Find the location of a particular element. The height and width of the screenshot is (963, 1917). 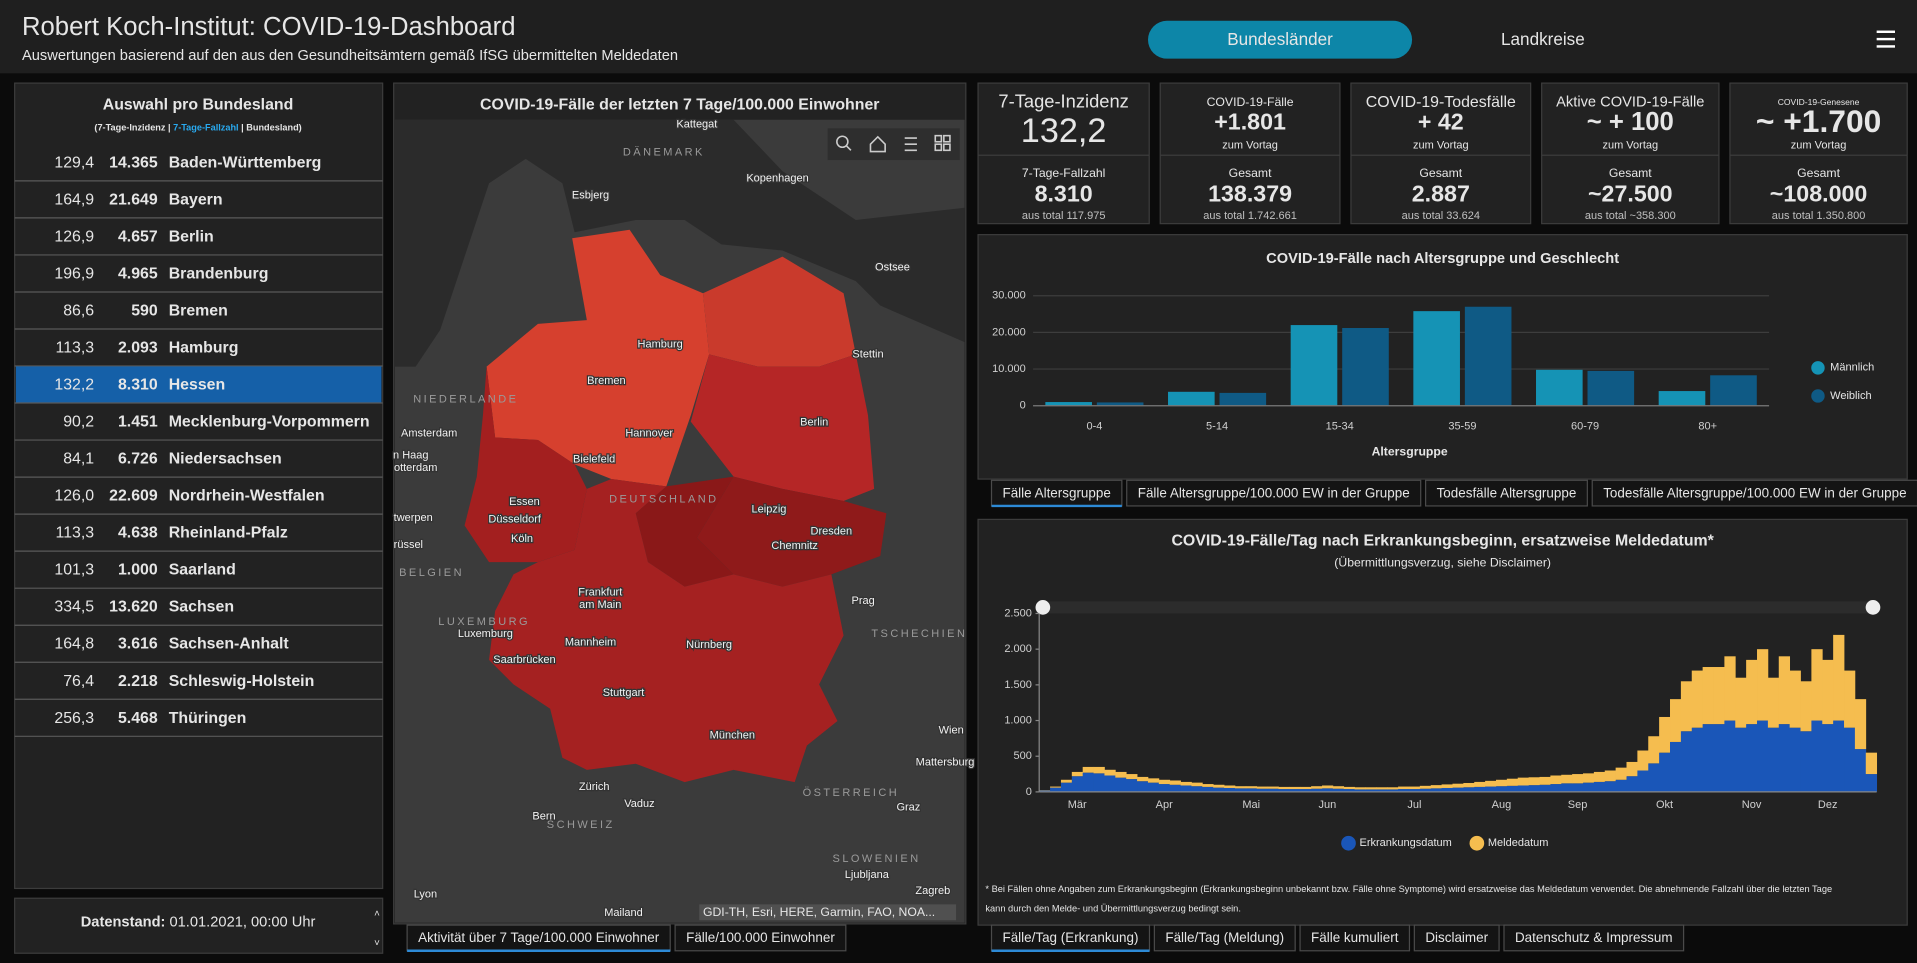

tab: Aktivität über 7 Tage/100.000 Einwohner is located at coordinates (538, 938).